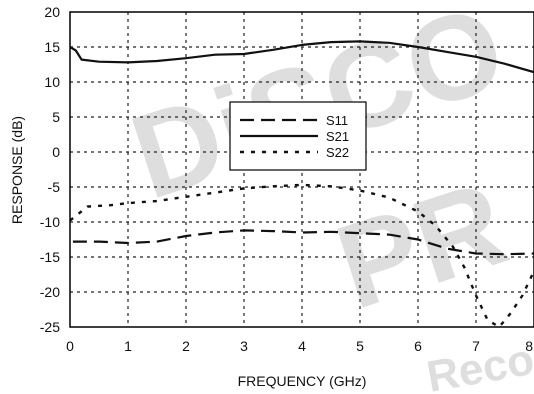 This screenshot has height=394, width=534. What do you see at coordinates (56, 117) in the screenshot?
I see `y-tick-label: 5` at bounding box center [56, 117].